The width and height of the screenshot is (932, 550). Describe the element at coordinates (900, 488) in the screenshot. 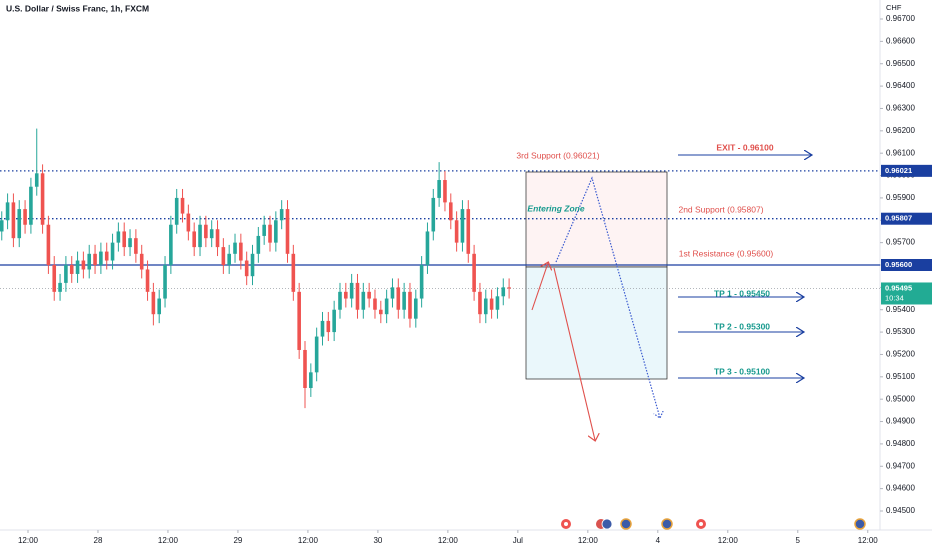

I see `y-tick-label: 0.94600` at that location.